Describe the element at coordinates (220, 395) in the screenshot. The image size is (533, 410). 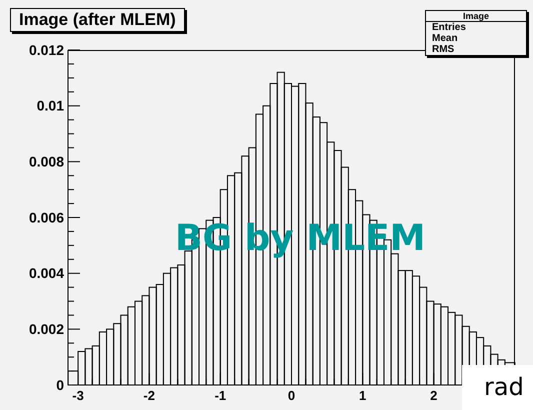
I see `x-tick-label: -1` at that location.